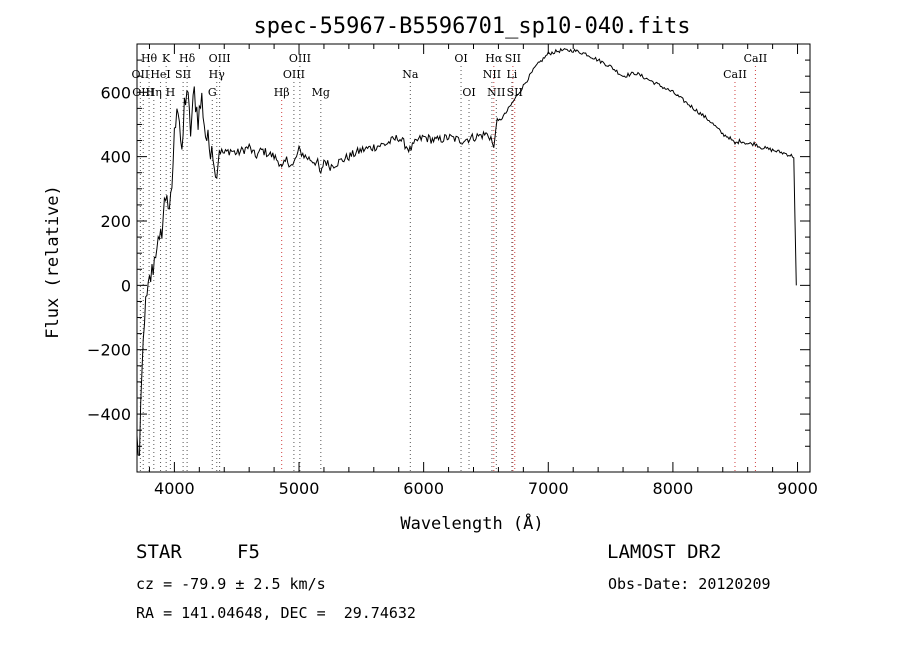 The image size is (900, 650). What do you see at coordinates (212, 92) in the screenshot?
I see `line-marker-label-11: G` at bounding box center [212, 92].